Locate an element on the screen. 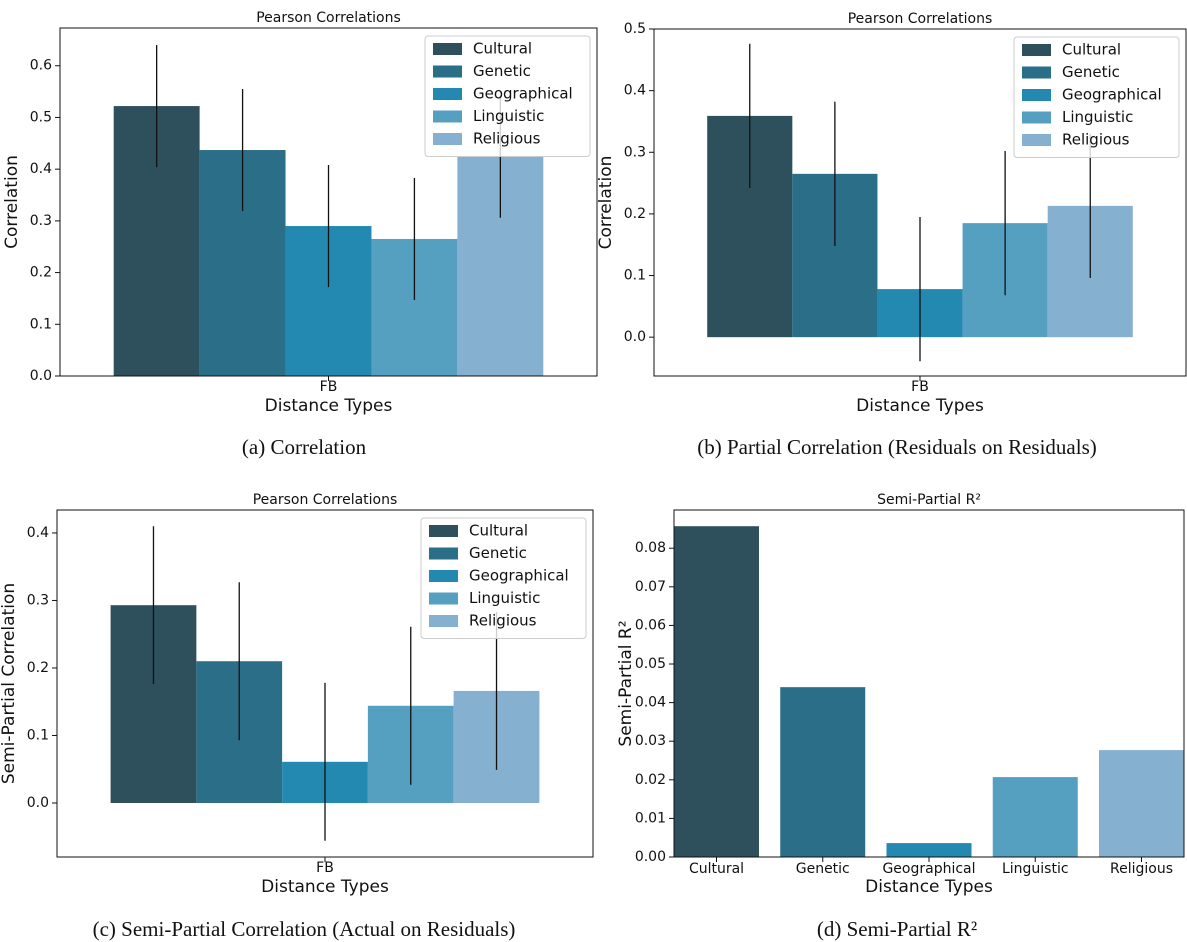  y-tick-label: 0.02 is located at coordinates (650, 780).